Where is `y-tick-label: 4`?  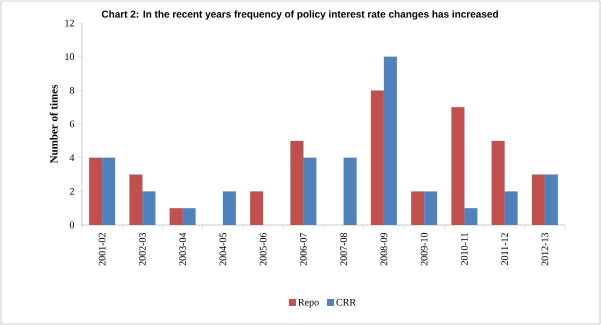
y-tick-label: 4 is located at coordinates (72, 157).